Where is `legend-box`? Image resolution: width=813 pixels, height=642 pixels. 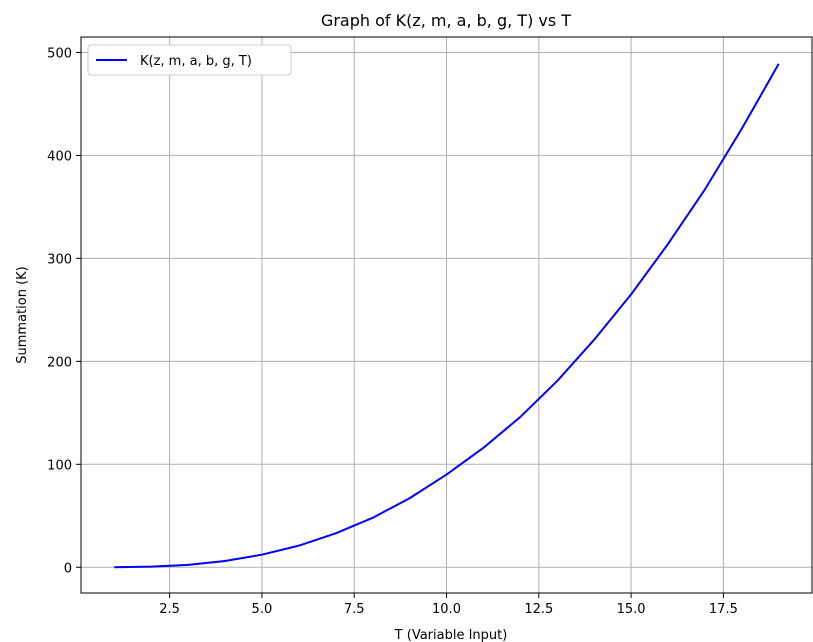 legend-box is located at coordinates (189, 60).